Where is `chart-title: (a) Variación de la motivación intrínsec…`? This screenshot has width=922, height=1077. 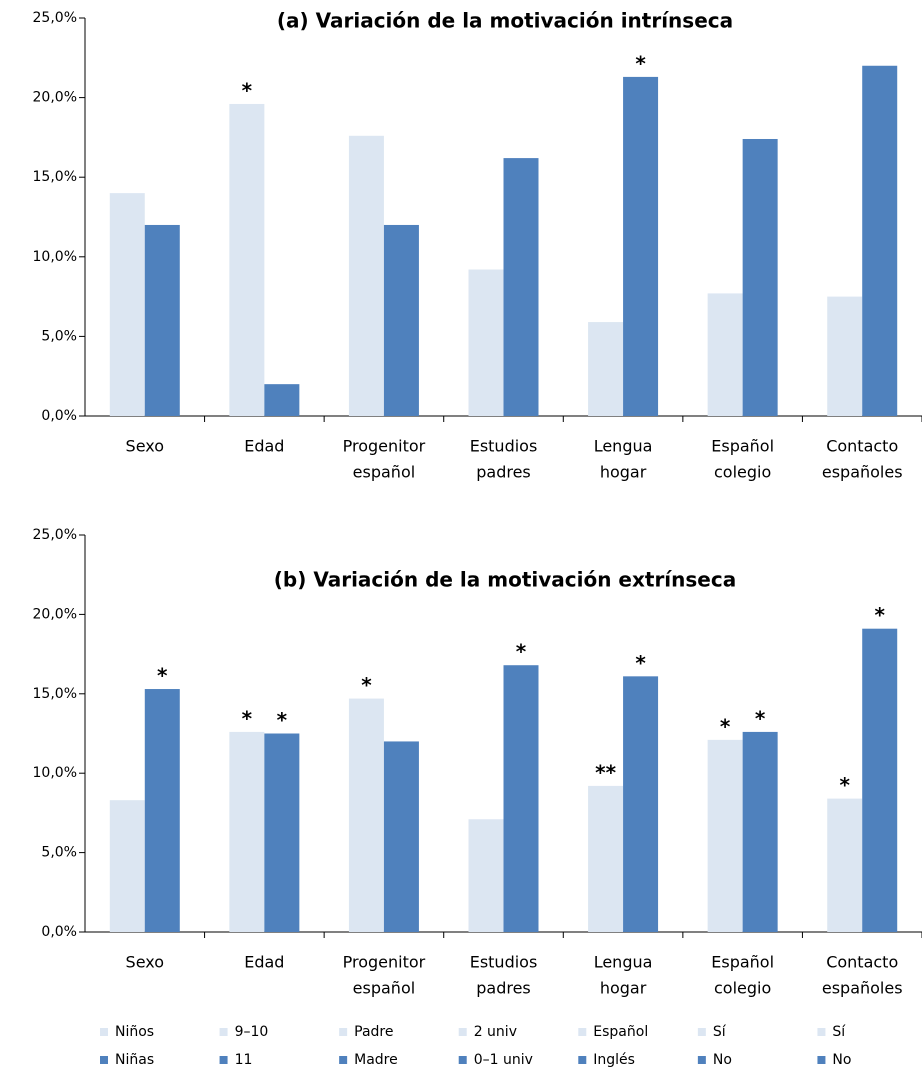
chart-title: (a) Variación de la motivación intrínsec… is located at coordinates (505, 21).